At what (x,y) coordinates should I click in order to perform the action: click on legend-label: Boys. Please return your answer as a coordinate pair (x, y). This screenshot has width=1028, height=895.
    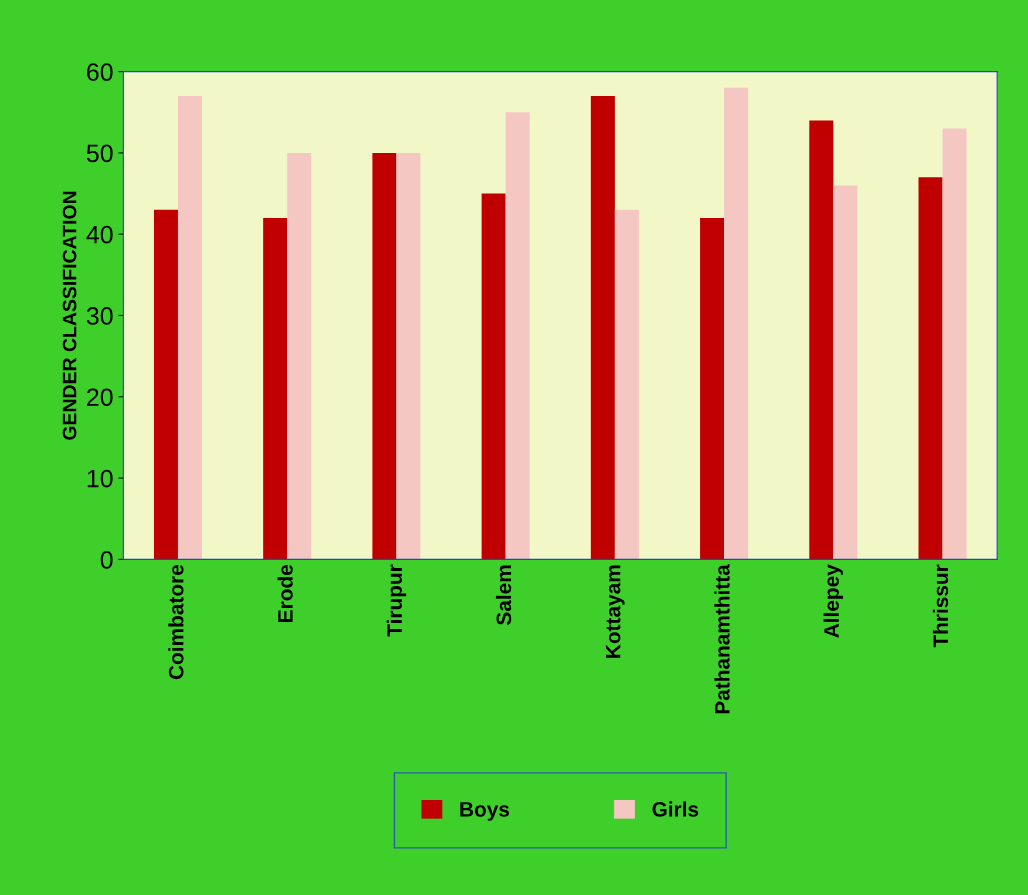
    Looking at the image, I should click on (485, 811).